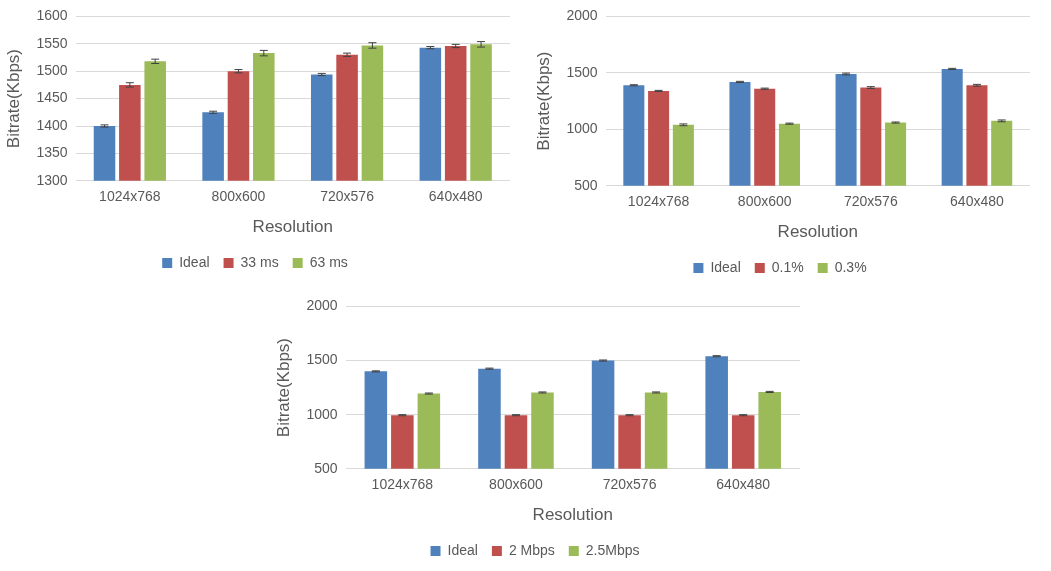 Image resolution: width=1051 pixels, height=571 pixels. Describe the element at coordinates (850, 266) in the screenshot. I see `legend-label: 0.3%` at that location.